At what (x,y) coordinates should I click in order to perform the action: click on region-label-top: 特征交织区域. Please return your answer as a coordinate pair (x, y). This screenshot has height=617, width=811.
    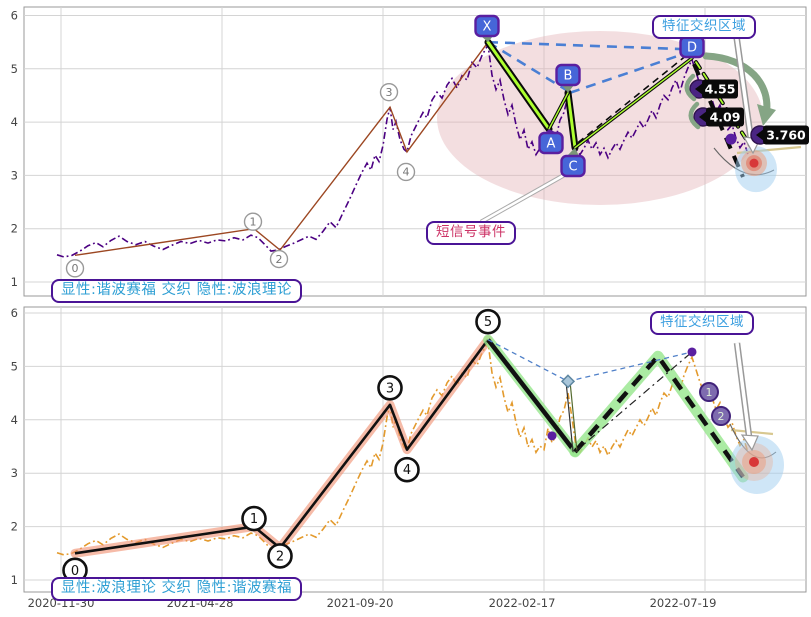
    Looking at the image, I should click on (704, 27).